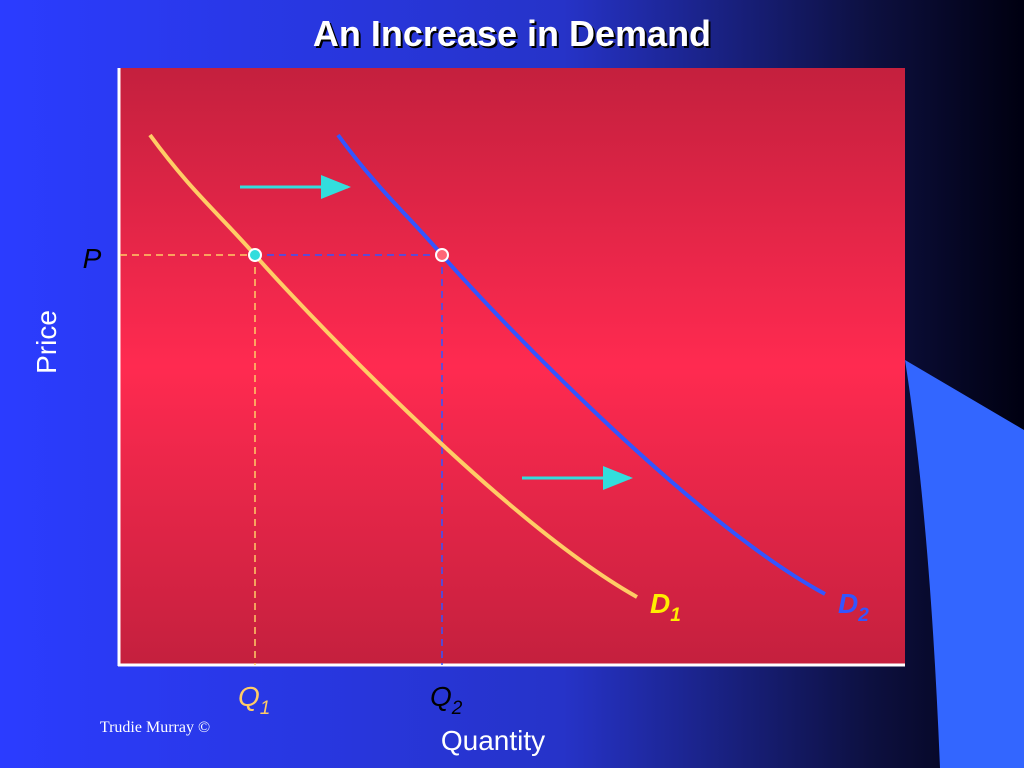 The image size is (1024, 768). Describe the element at coordinates (446, 700) in the screenshot. I see `q2-label: Q2` at that location.